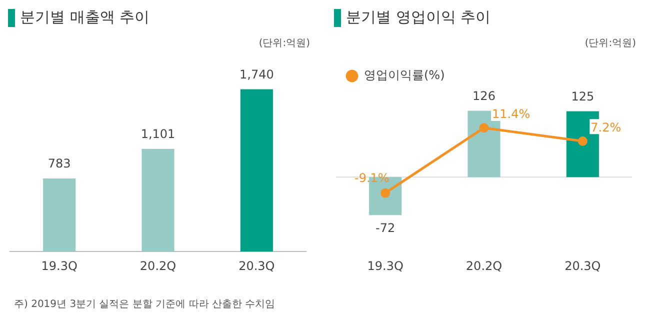 This screenshot has width=652, height=323. What do you see at coordinates (418, 17) in the screenshot?
I see `chart-title: 분기별 영업이익 추이` at bounding box center [418, 17].